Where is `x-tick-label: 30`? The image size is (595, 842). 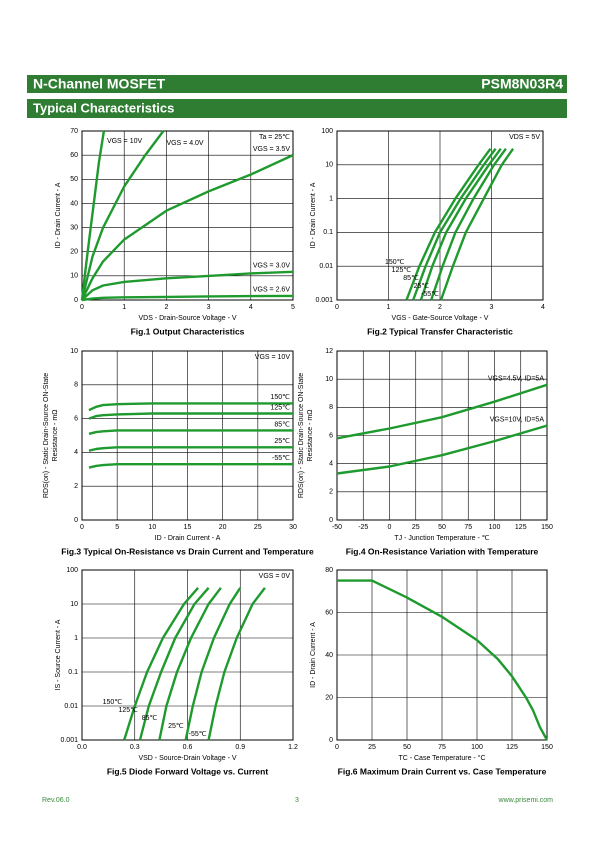 x-tick-label: 30 is located at coordinates (293, 527).